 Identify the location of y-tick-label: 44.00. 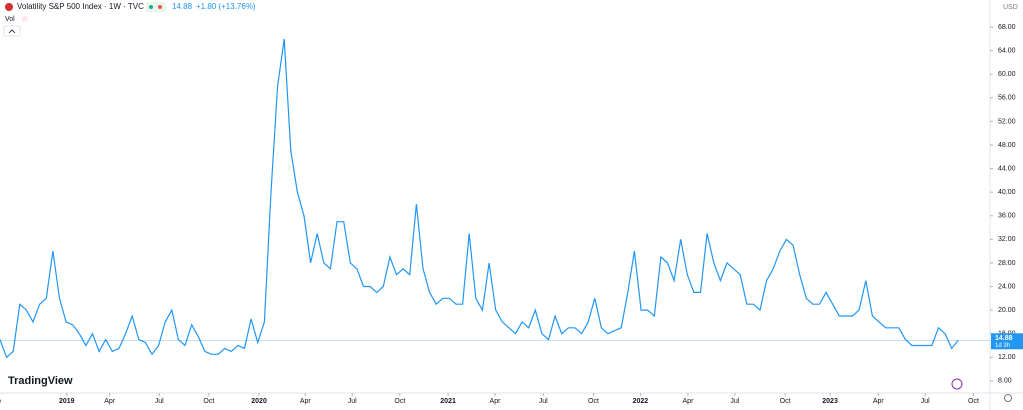
(1007, 168).